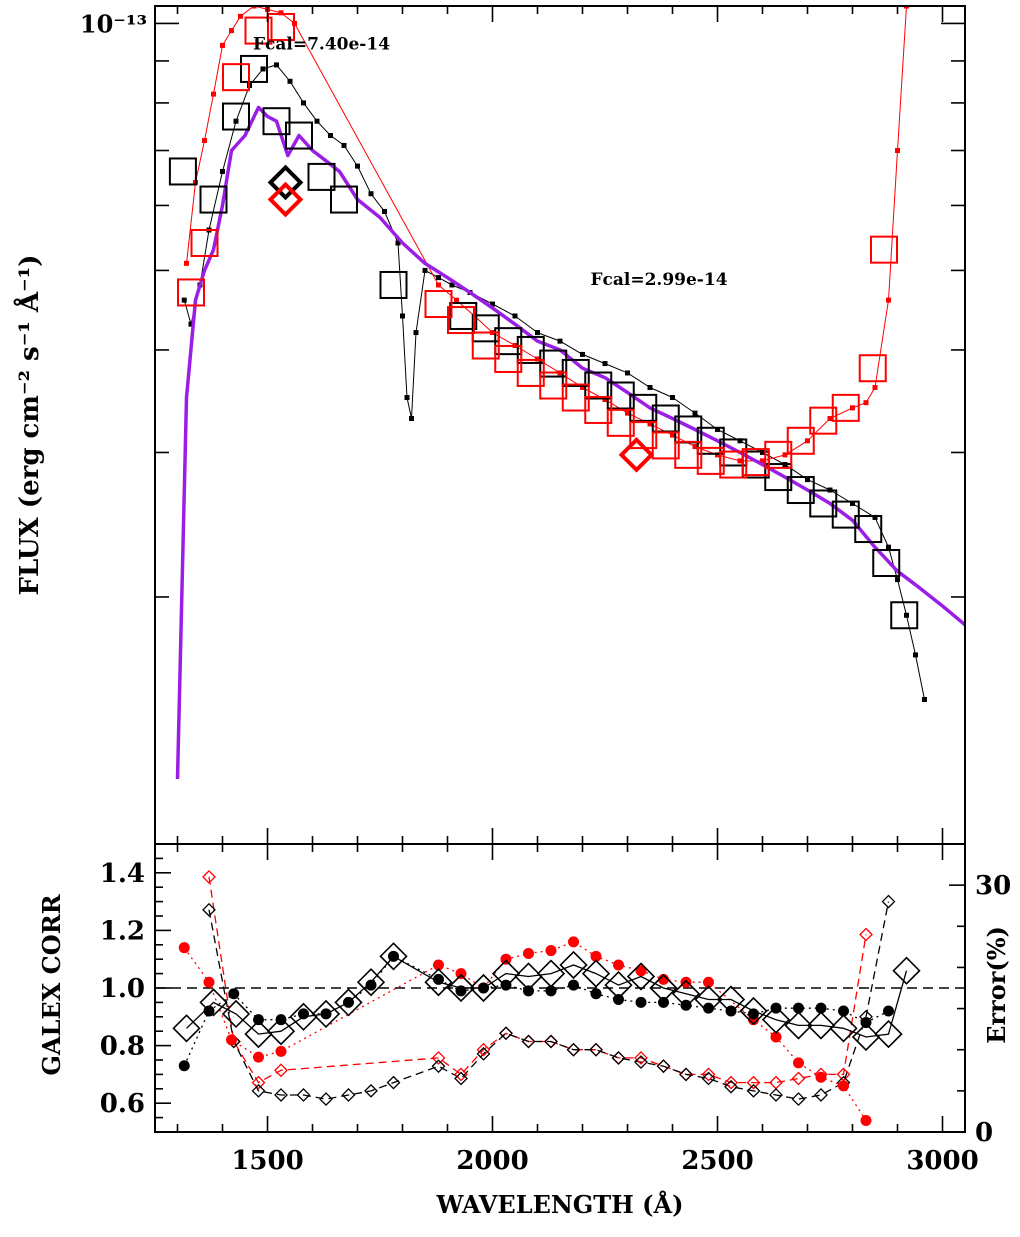 This screenshot has height=1237, width=1020. What do you see at coordinates (285, 182) in the screenshot?
I see `black-photometry-diamond` at bounding box center [285, 182].